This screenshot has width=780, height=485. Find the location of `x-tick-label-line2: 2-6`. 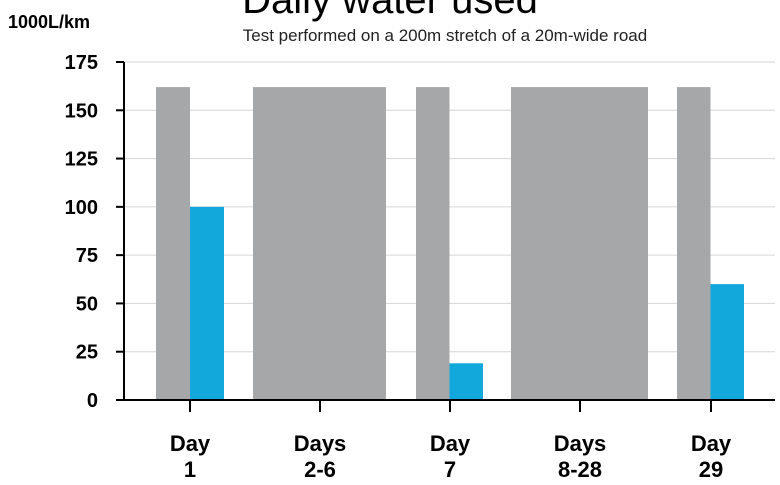

x-tick-label-line2: 2-6 is located at coordinates (320, 469).